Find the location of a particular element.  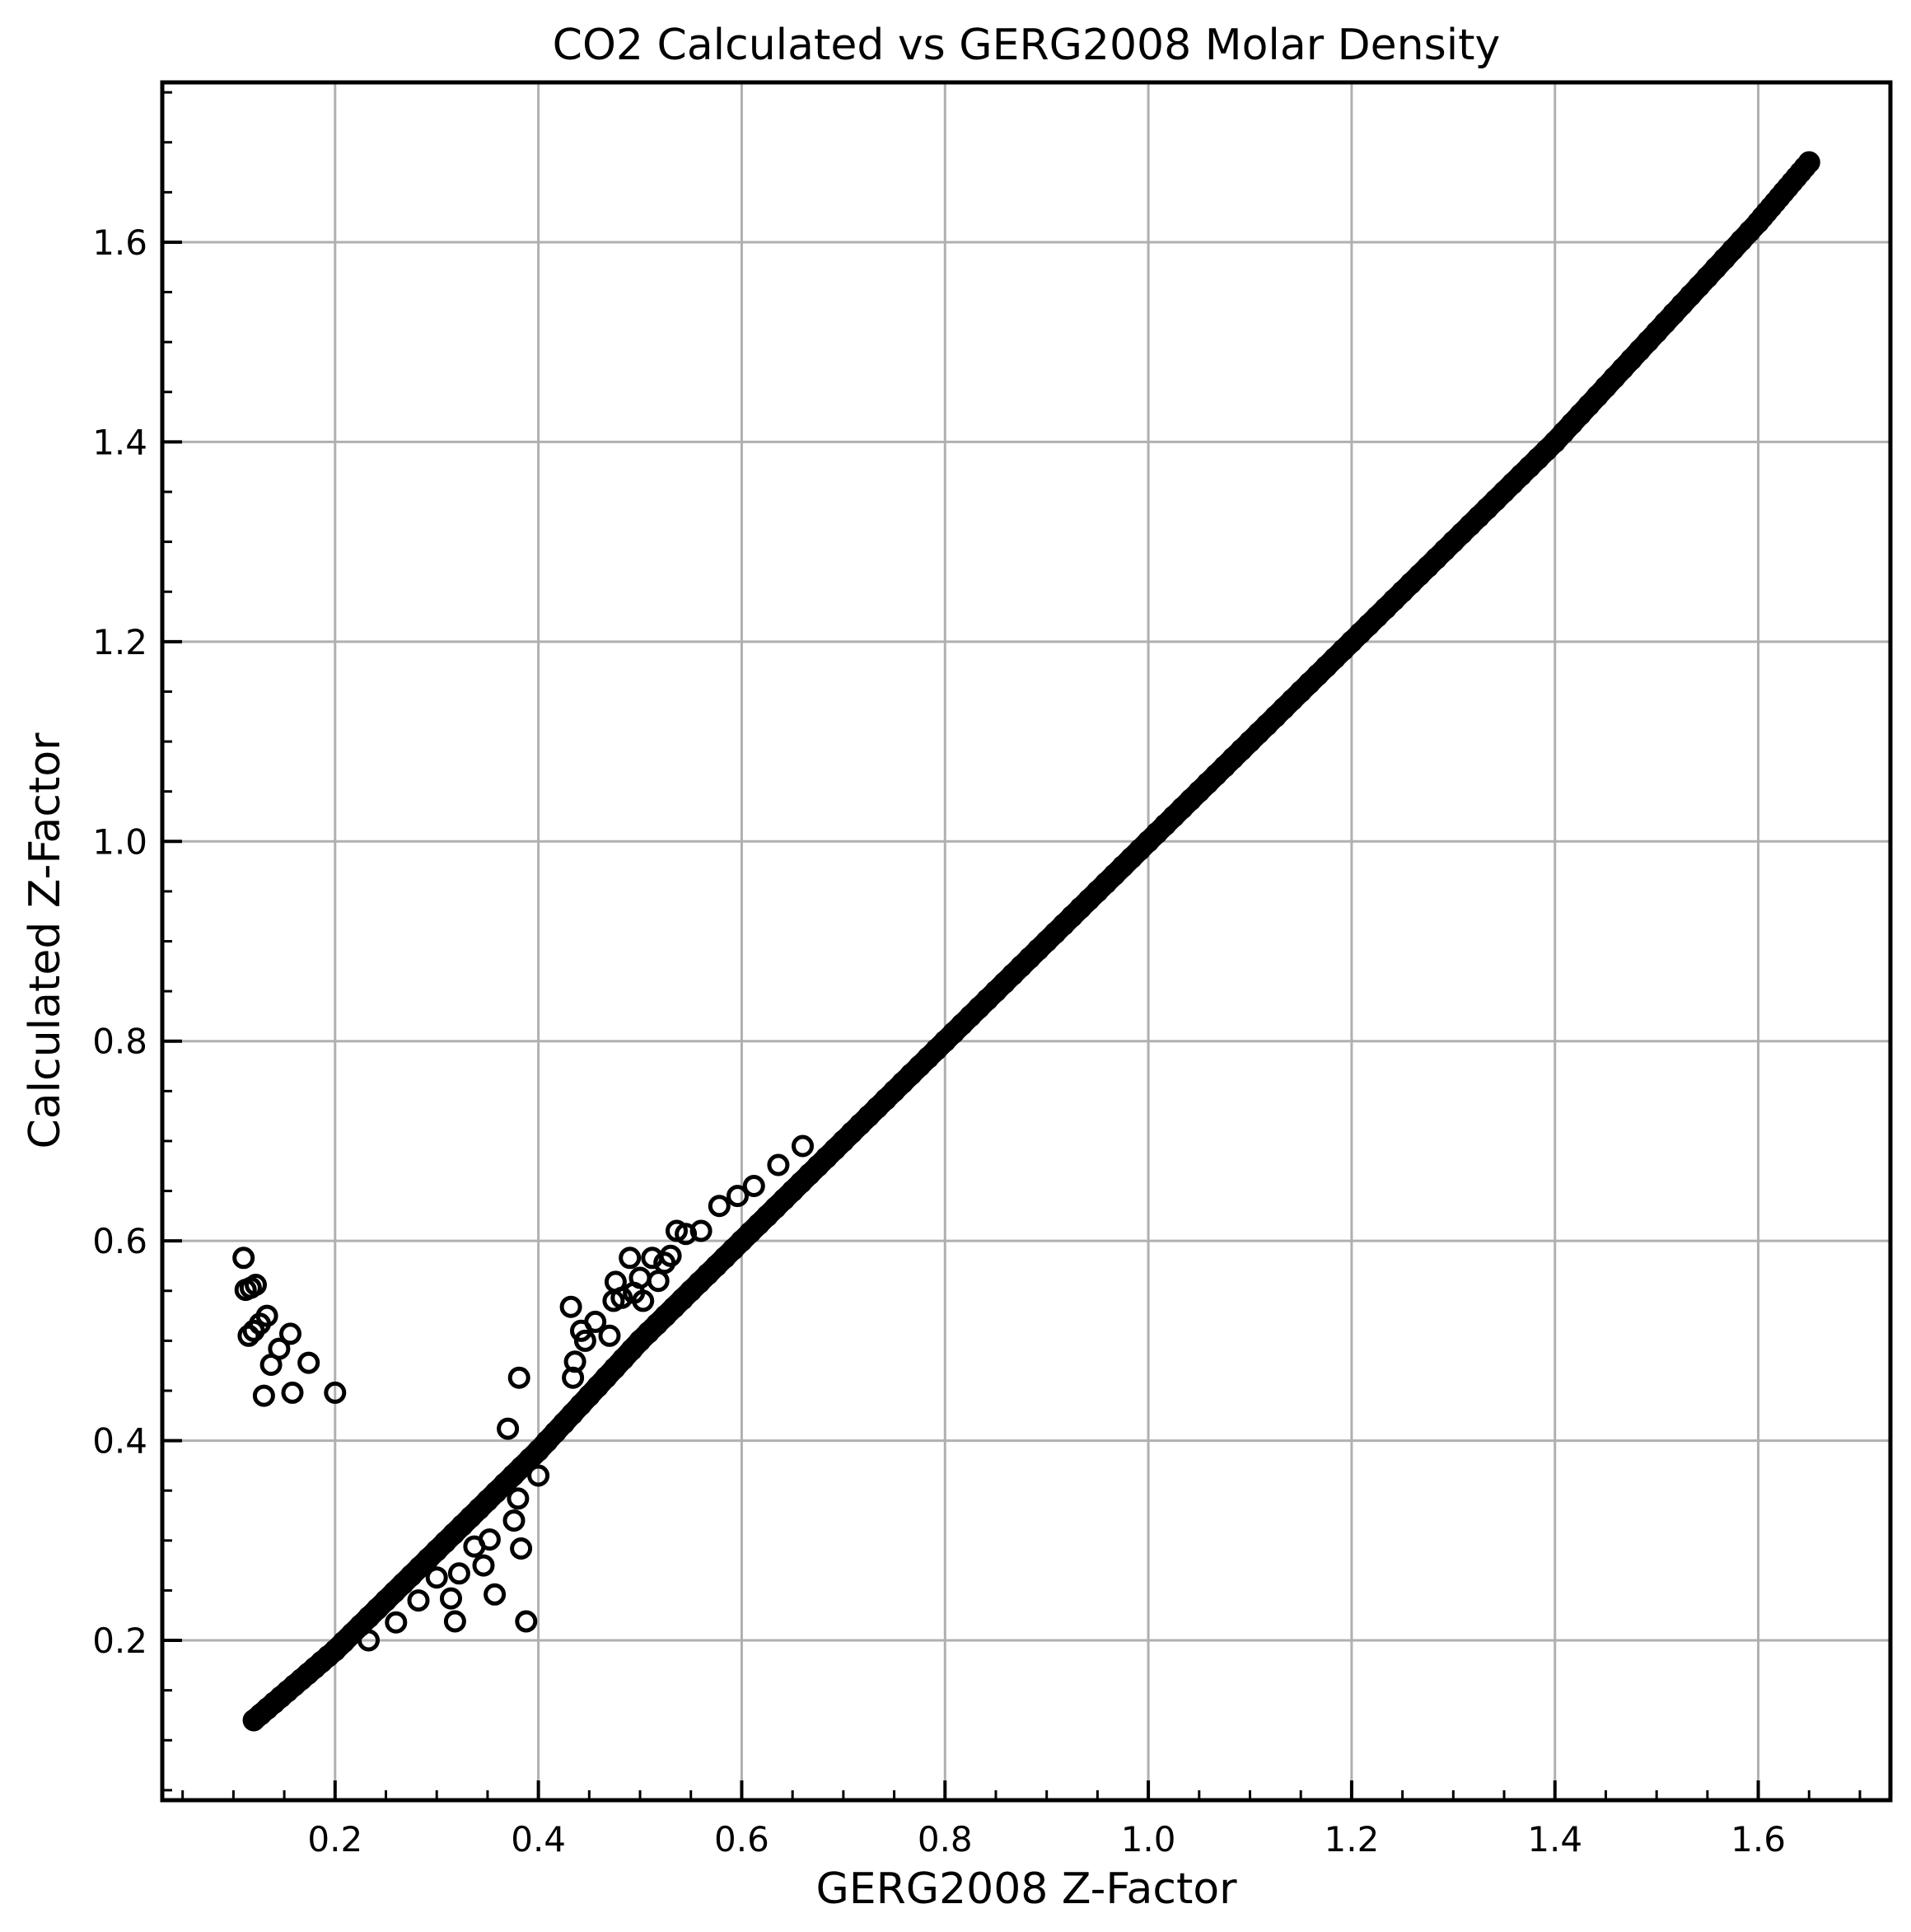

x-tick-label: 0.4 is located at coordinates (538, 1839).